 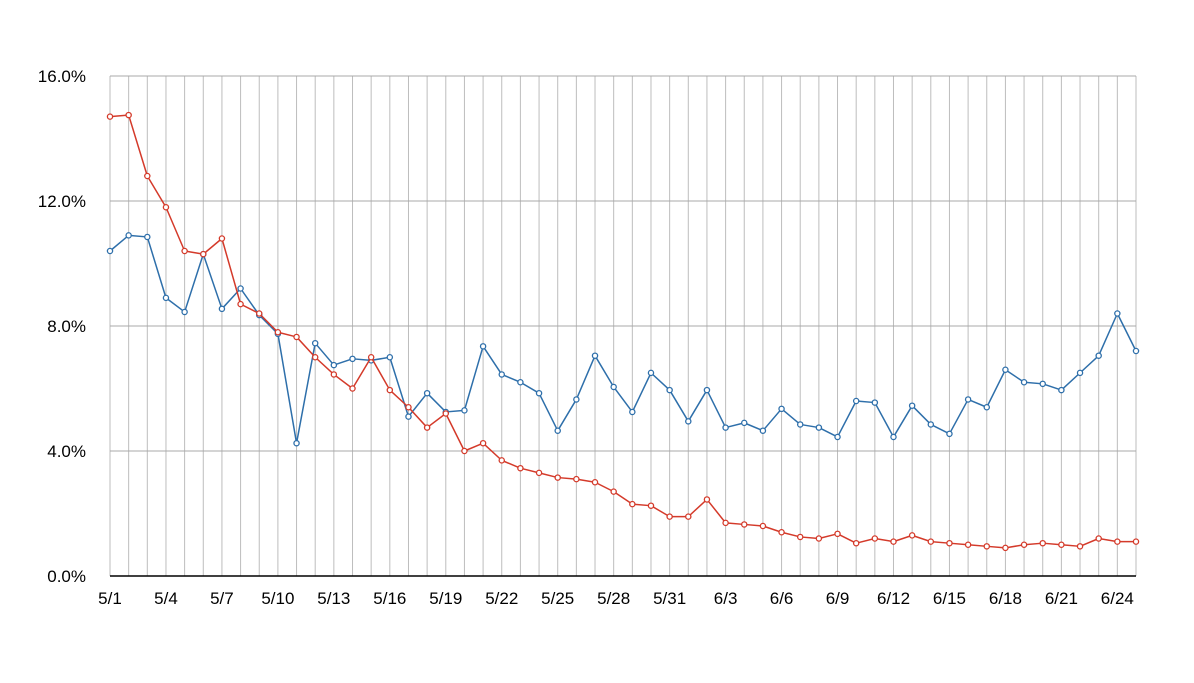 What do you see at coordinates (726, 598) in the screenshot?
I see `x-tick-label: 6/3` at bounding box center [726, 598].